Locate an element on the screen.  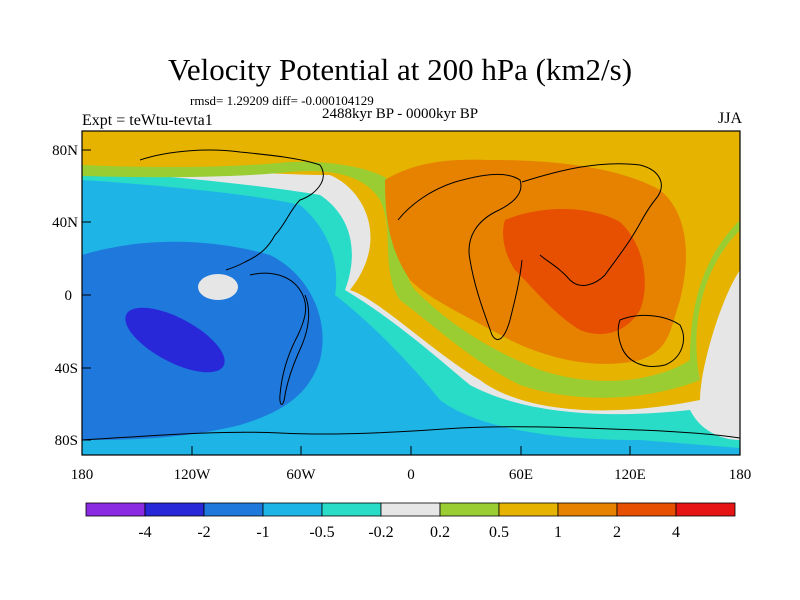
experiment-label: Expt = teWtu-tevta1 is located at coordinates (147, 120).